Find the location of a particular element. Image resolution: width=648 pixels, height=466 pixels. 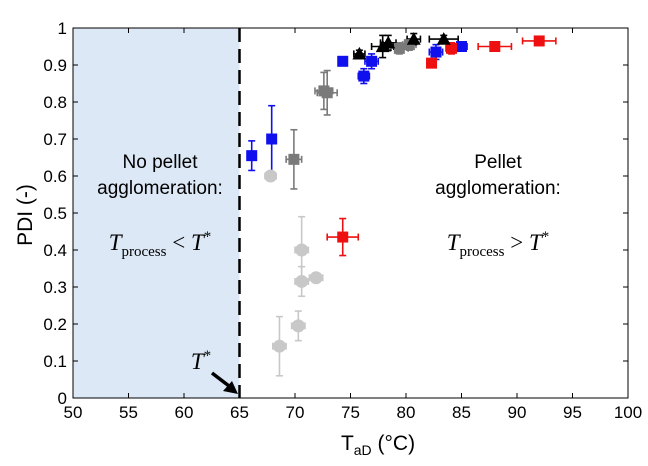

x-axis-label: TaD (°C) is located at coordinates (378, 445).